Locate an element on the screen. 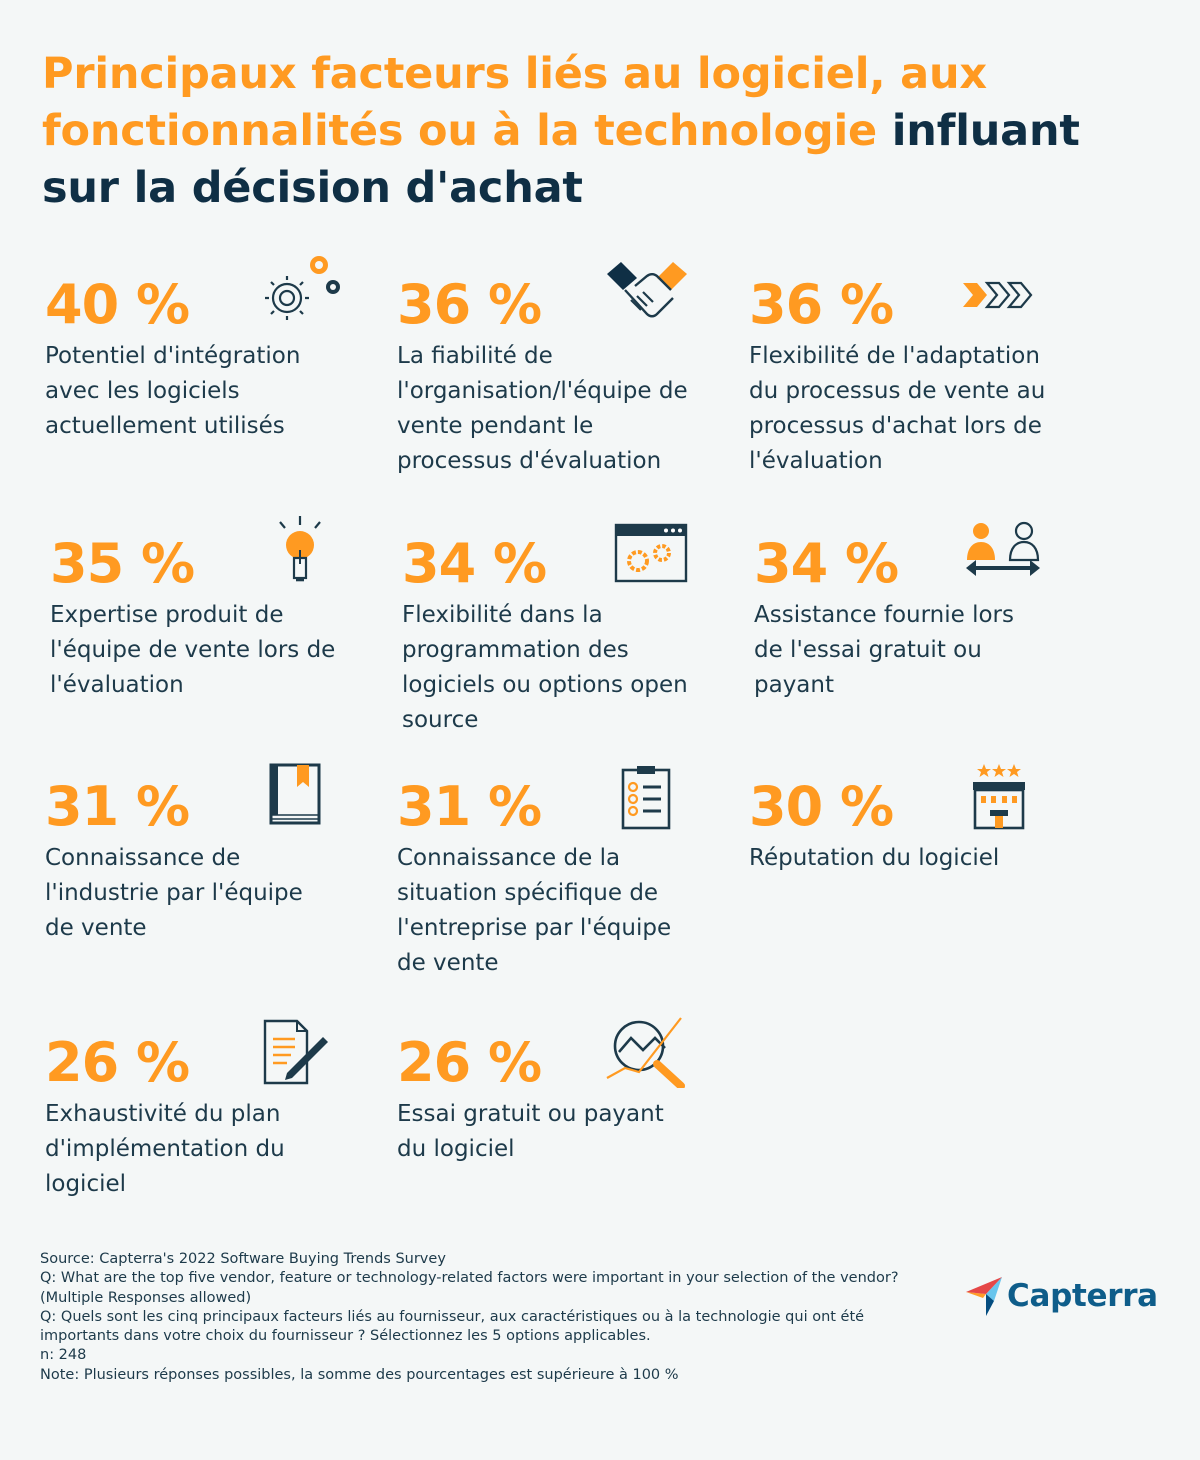  magnifier-chart-icon is located at coordinates (645, 1052).